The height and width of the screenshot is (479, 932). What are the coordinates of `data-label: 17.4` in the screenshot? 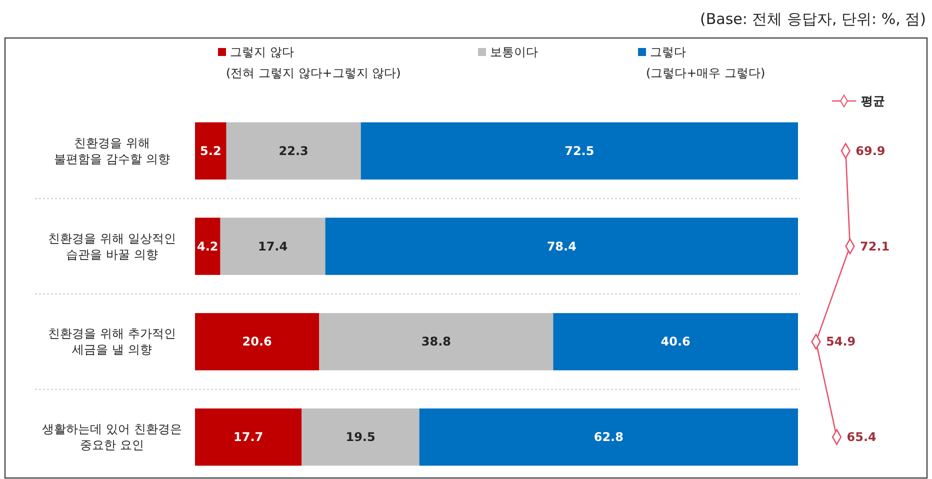 It's located at (273, 246).